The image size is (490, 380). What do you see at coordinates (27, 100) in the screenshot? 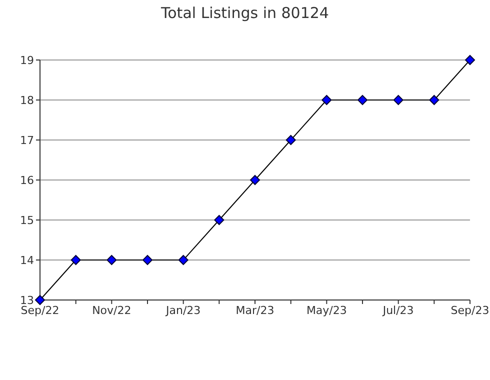
I see `y-tick-label: 18` at bounding box center [27, 100].